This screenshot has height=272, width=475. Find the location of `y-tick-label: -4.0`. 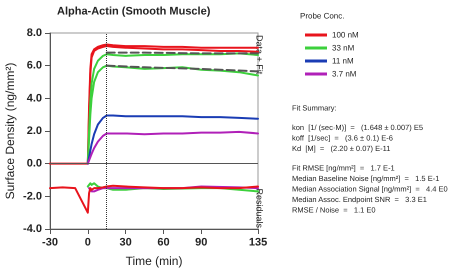

y-tick-label: -4.0 is located at coordinates (32, 229).